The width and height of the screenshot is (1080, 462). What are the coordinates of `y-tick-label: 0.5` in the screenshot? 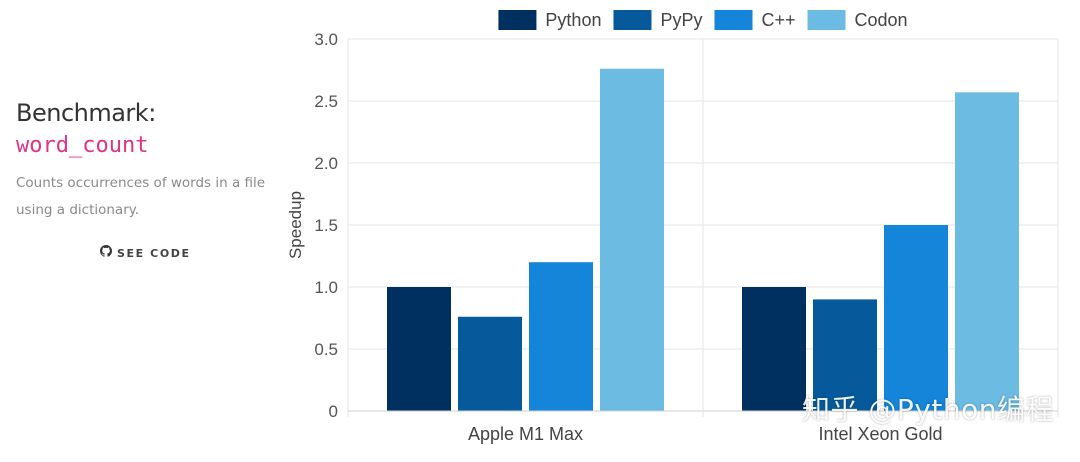 It's located at (326, 349).